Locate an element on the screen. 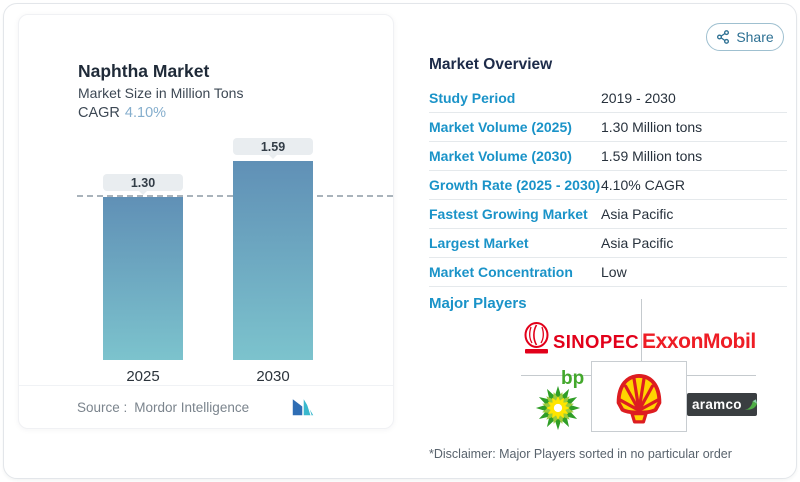  row-value: 1.59 Million tons is located at coordinates (652, 156).